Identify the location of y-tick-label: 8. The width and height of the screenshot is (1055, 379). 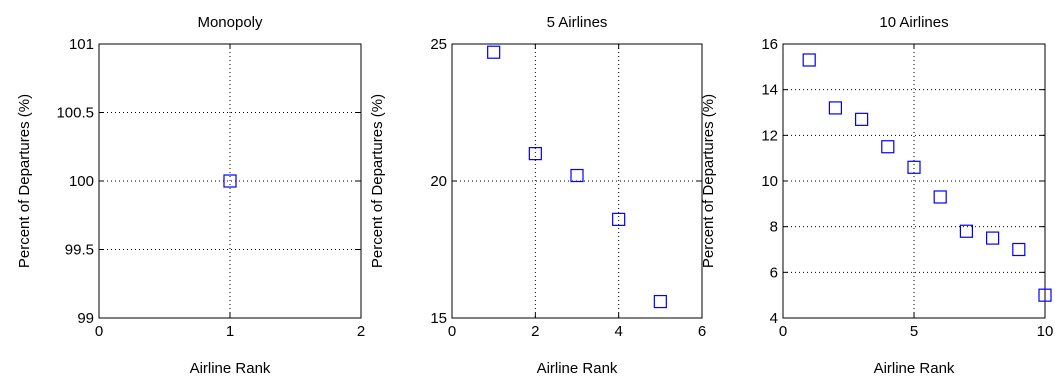
(774, 227).